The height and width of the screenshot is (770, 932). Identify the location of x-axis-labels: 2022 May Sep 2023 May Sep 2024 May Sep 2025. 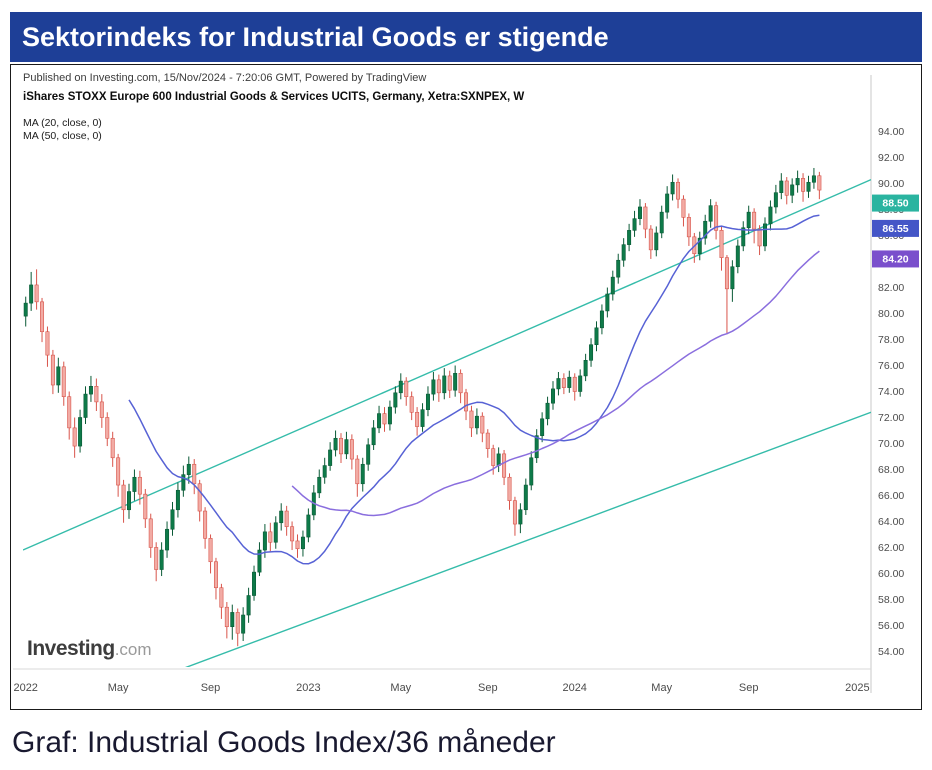
(441, 688).